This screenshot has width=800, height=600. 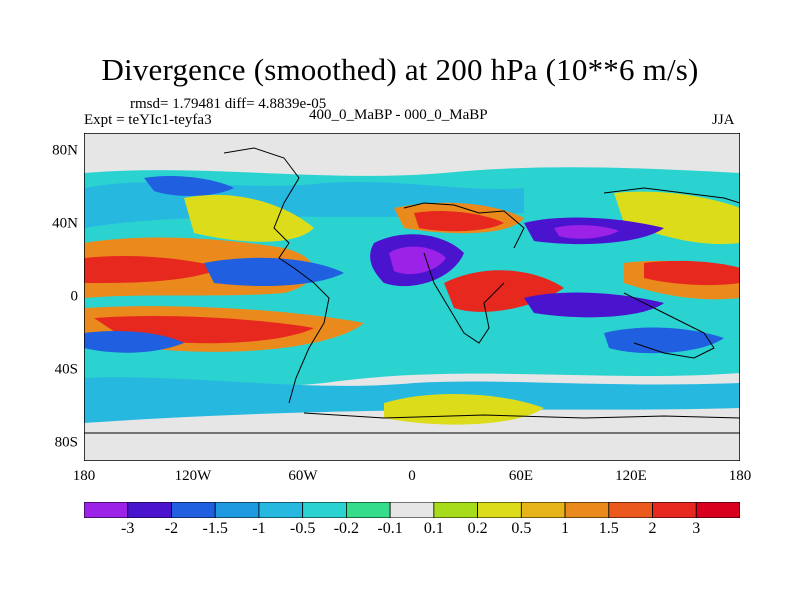 What do you see at coordinates (398, 115) in the screenshot?
I see `comparison-label: 400_0_MaBP - 000_0_MaBP` at bounding box center [398, 115].